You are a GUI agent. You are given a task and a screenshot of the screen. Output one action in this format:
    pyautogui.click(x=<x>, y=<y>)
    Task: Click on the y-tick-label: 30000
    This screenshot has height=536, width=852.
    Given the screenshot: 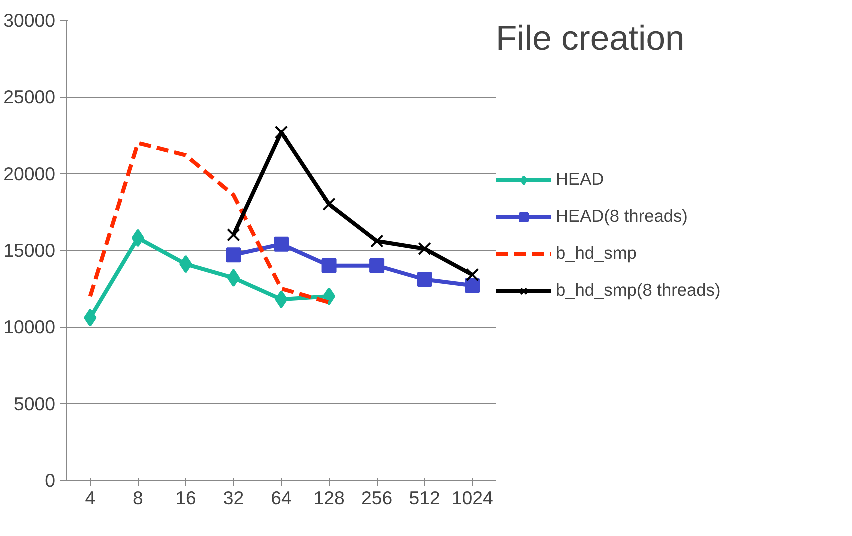 What is the action you would take?
    pyautogui.click(x=30, y=20)
    